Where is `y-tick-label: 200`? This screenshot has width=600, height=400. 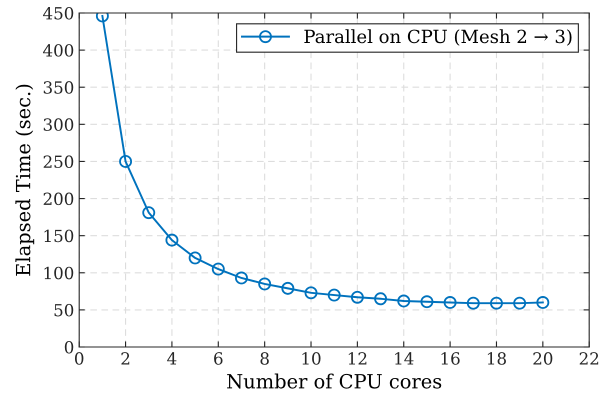
y-tick-label: 200 is located at coordinates (59, 199).